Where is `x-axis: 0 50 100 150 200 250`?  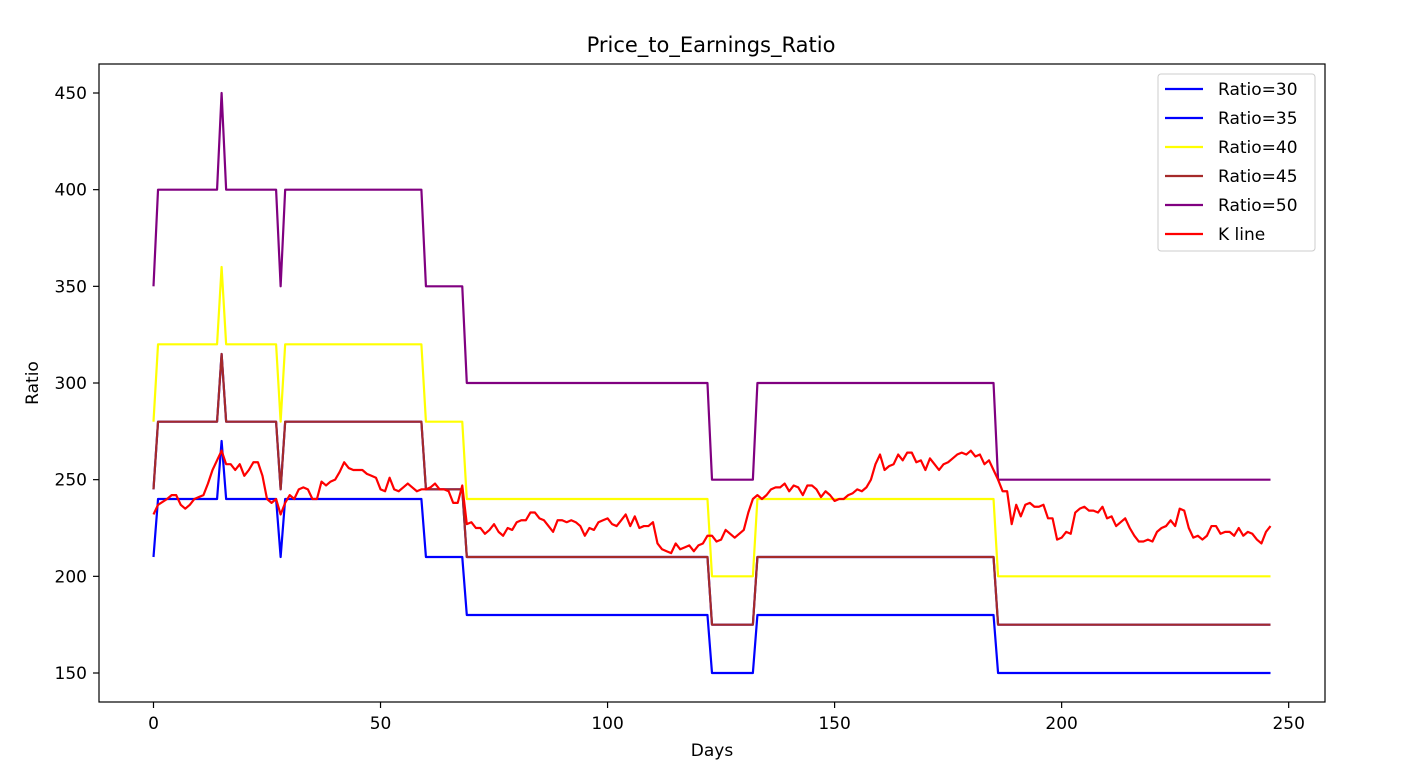
x-axis: 0 50 100 150 200 250 is located at coordinates (726, 718).